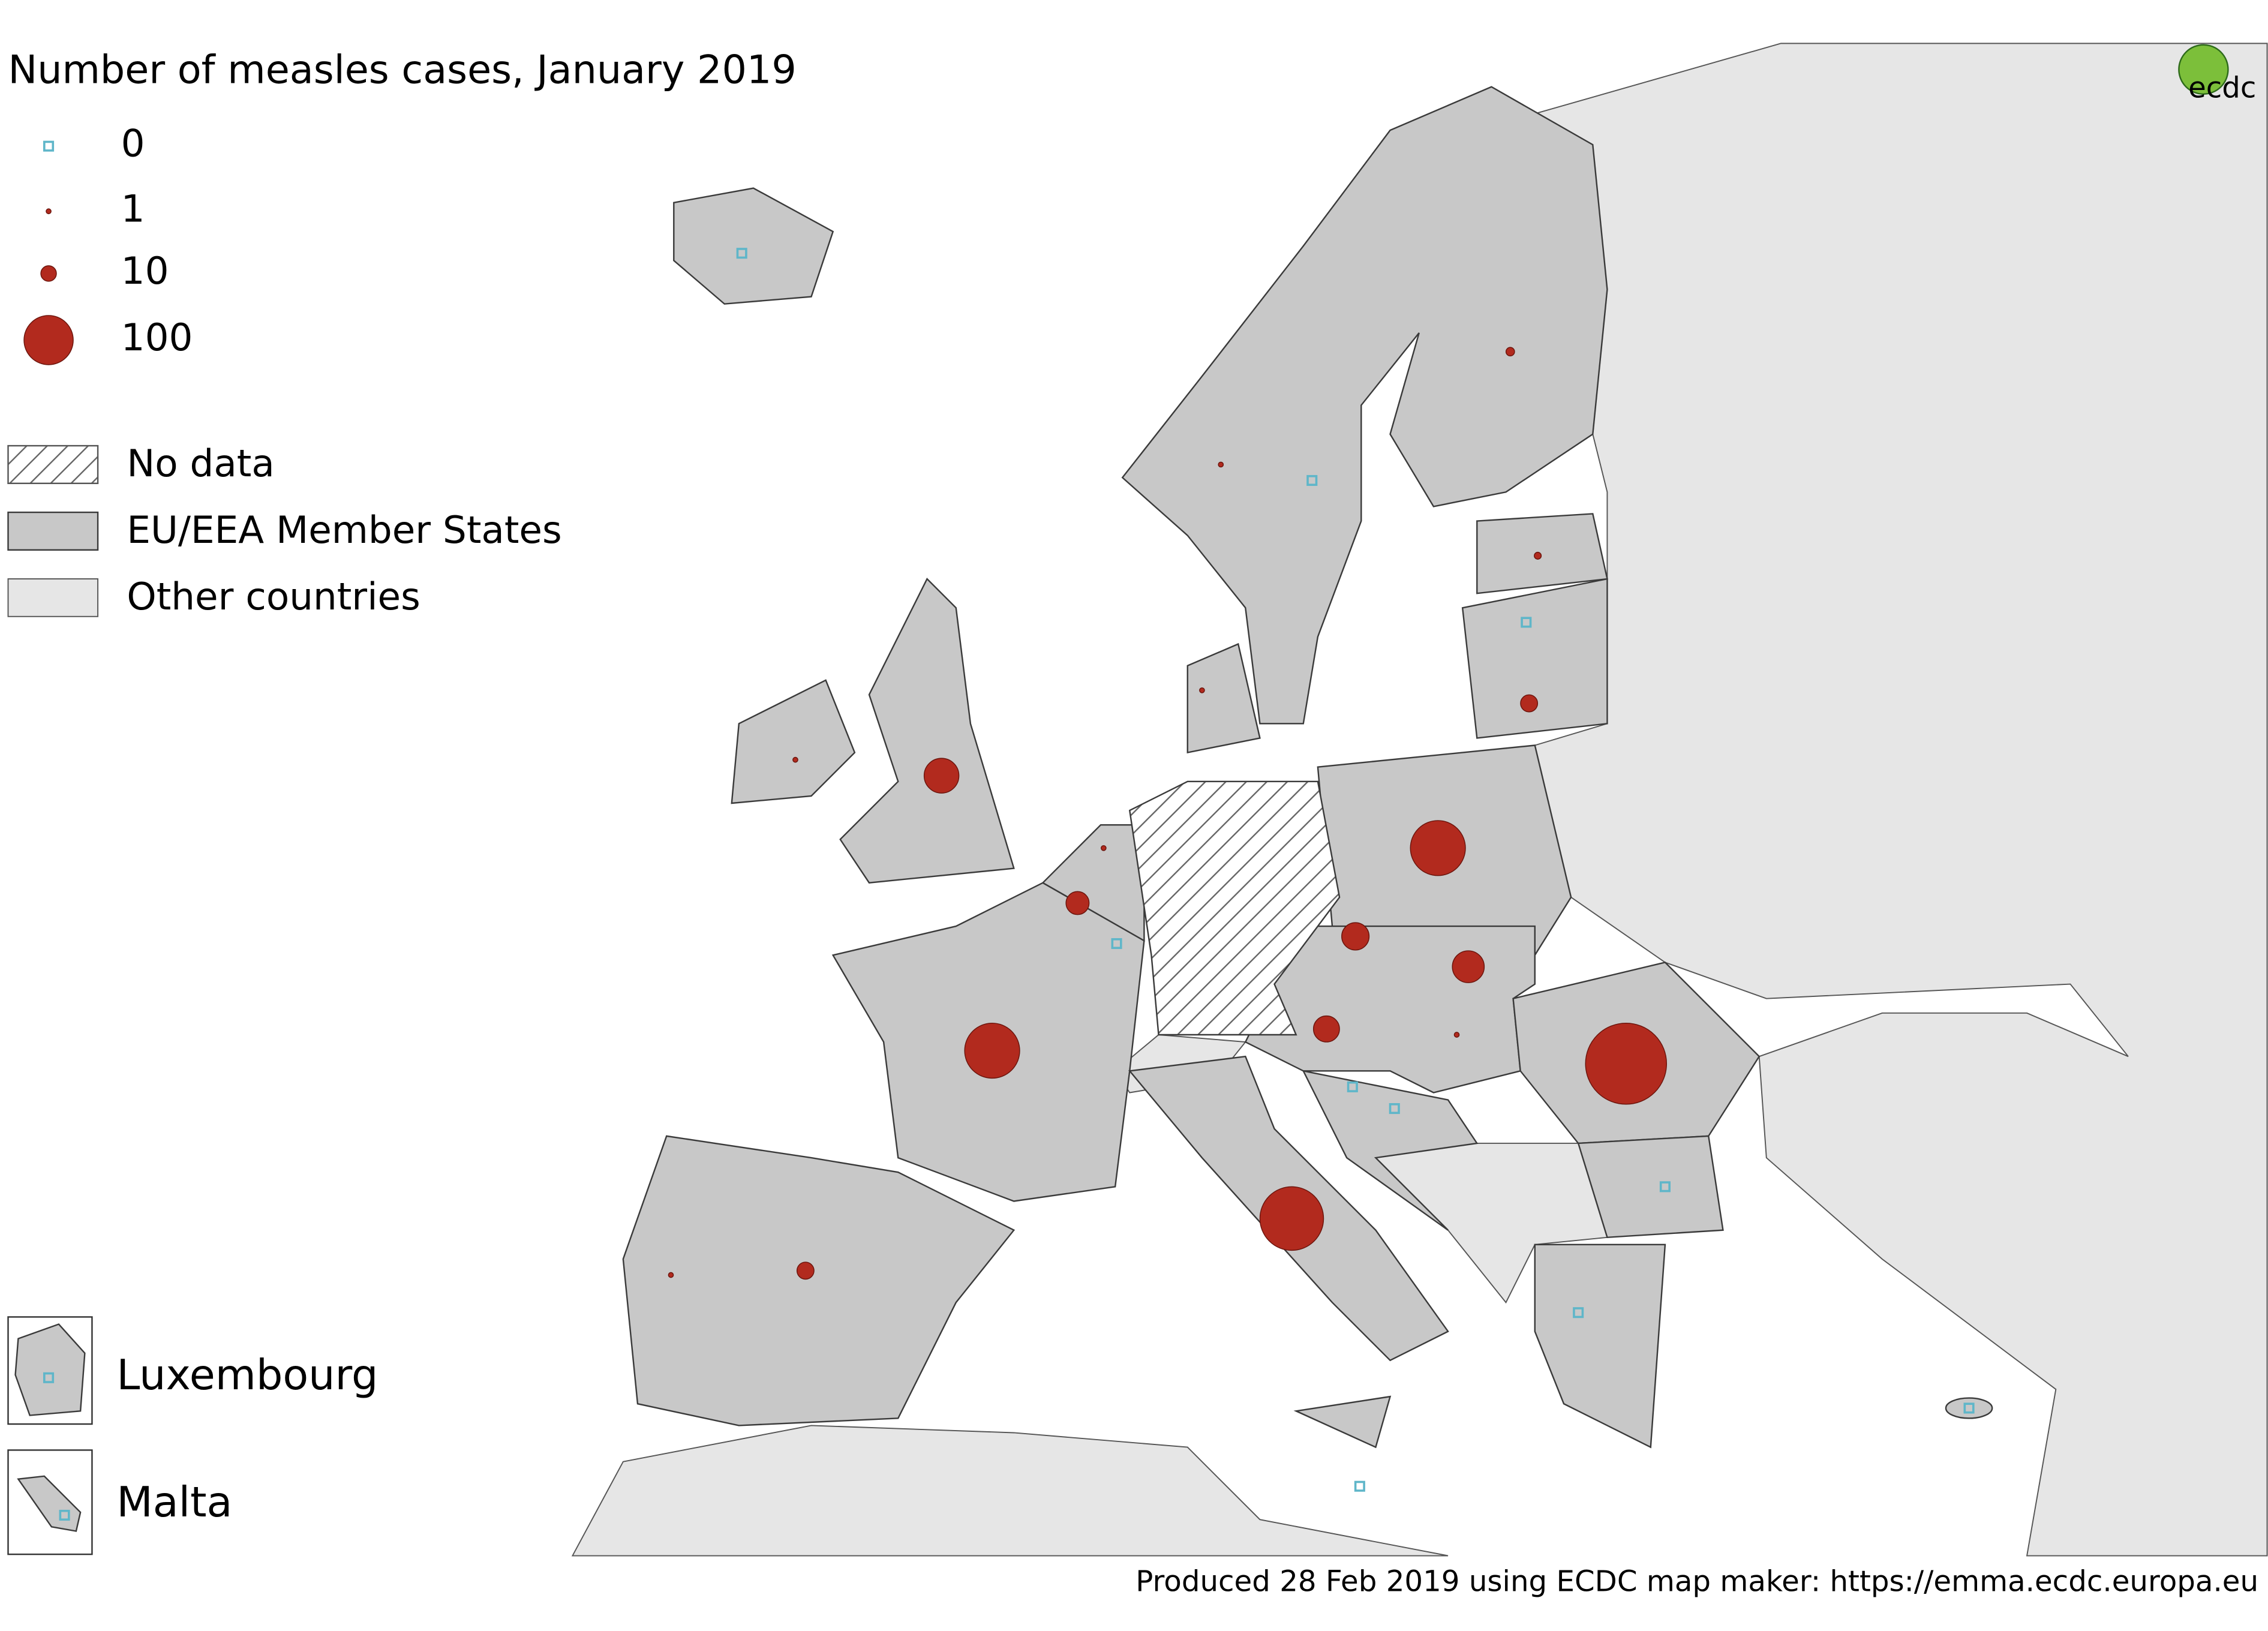 The image size is (2268, 1631). I want to click on legend-label: 1, so click(133, 208).